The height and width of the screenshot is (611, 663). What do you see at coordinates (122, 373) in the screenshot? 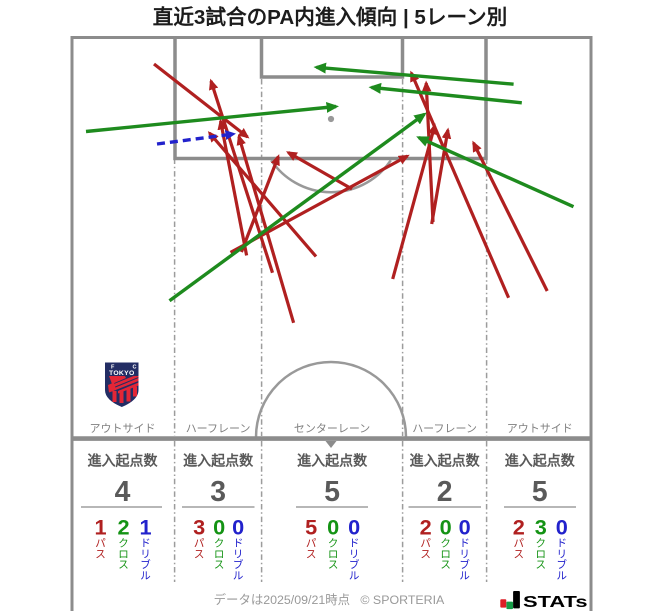
I see `svg-text: TOKYO` at bounding box center [122, 373].